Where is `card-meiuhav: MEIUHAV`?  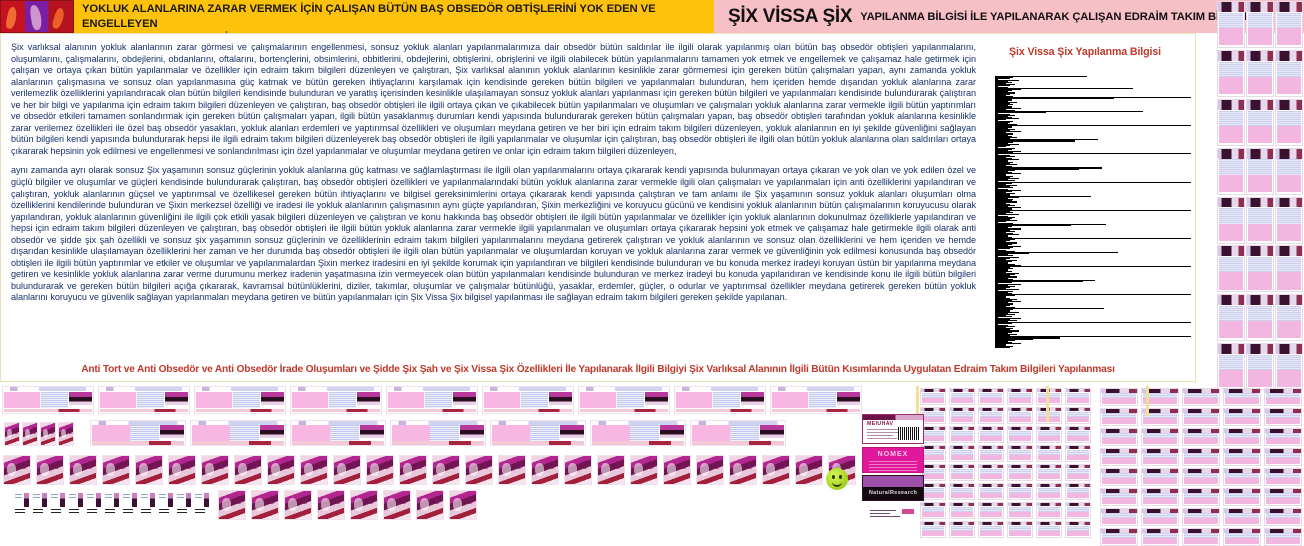
card-meiuhav: MEIUHAV is located at coordinates (893, 429).